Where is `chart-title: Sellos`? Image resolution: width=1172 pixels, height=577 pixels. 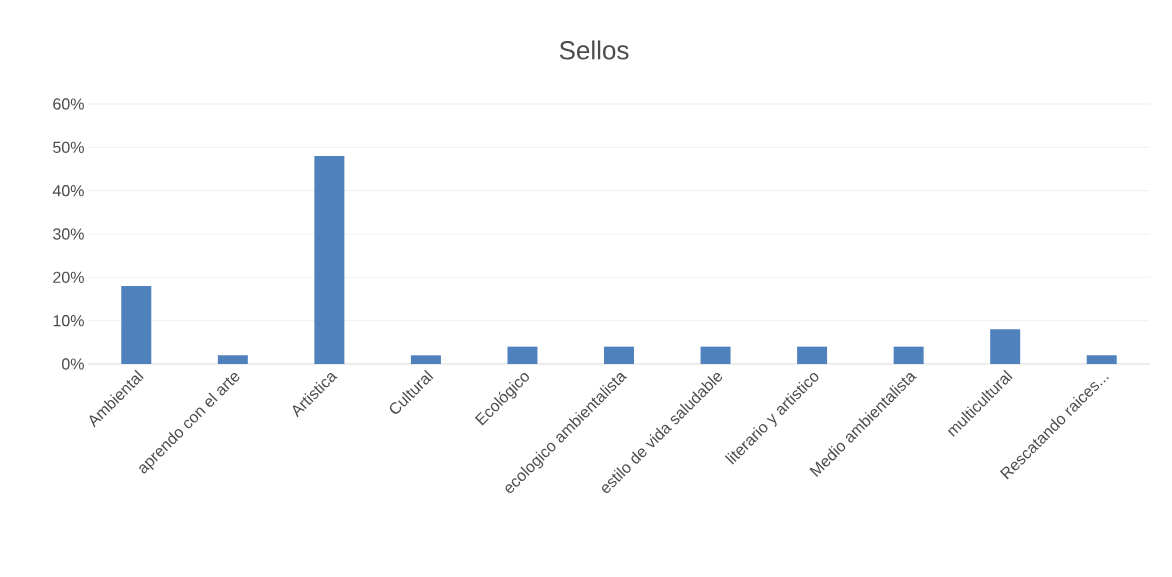
chart-title: Sellos is located at coordinates (594, 50).